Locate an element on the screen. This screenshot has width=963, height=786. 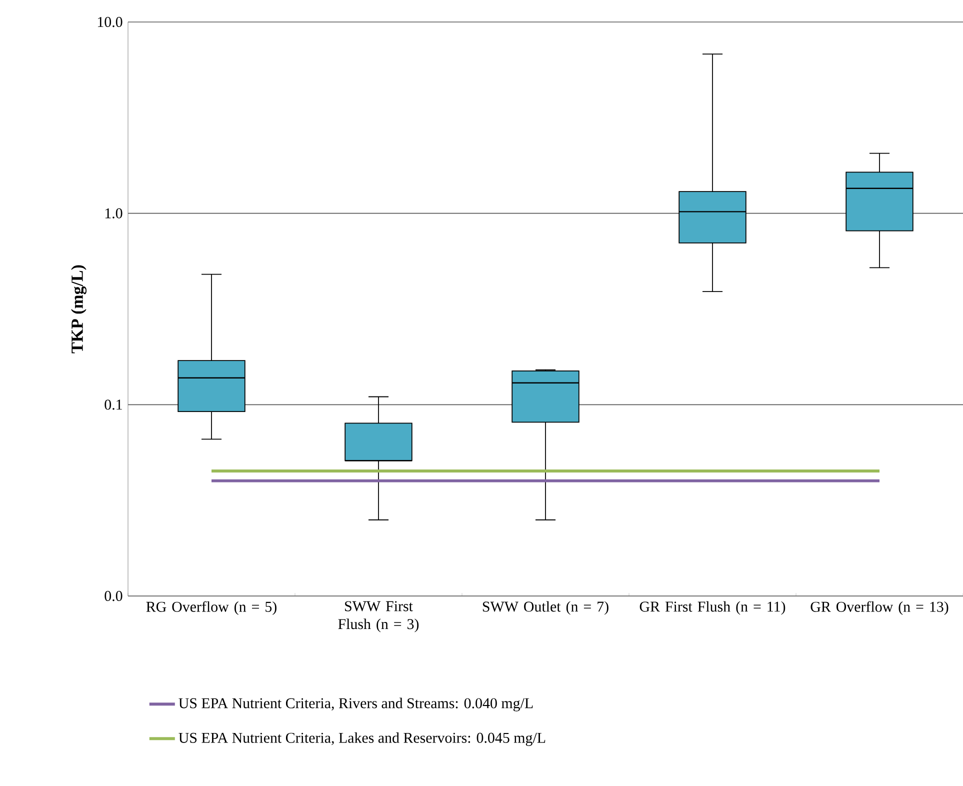
x-tick-label: GR First Flush (n = 11) is located at coordinates (713, 608).